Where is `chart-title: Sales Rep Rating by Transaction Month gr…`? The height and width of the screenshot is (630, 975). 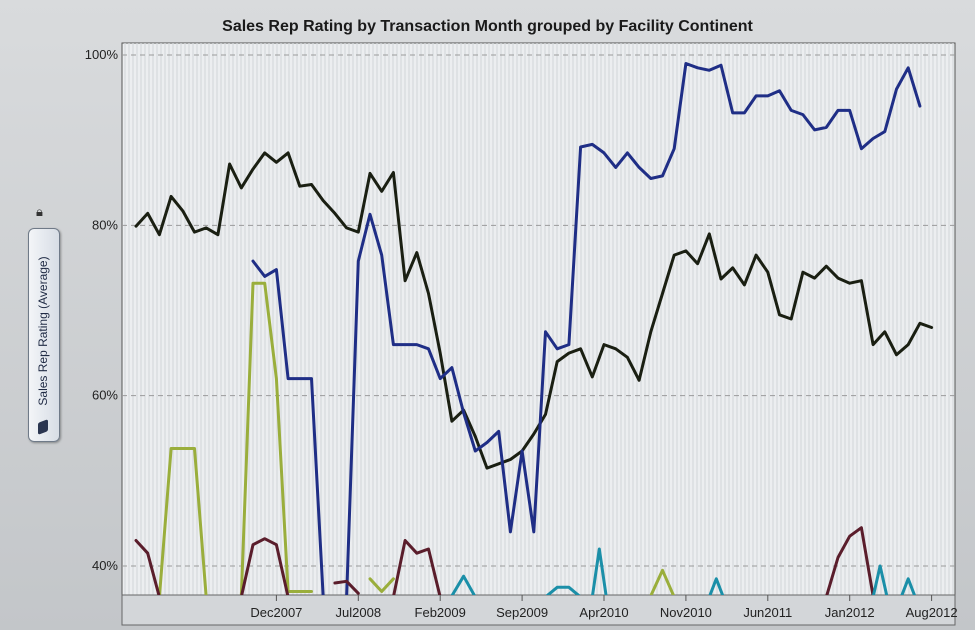 chart-title: Sales Rep Rating by Transaction Month gr… is located at coordinates (487, 26).